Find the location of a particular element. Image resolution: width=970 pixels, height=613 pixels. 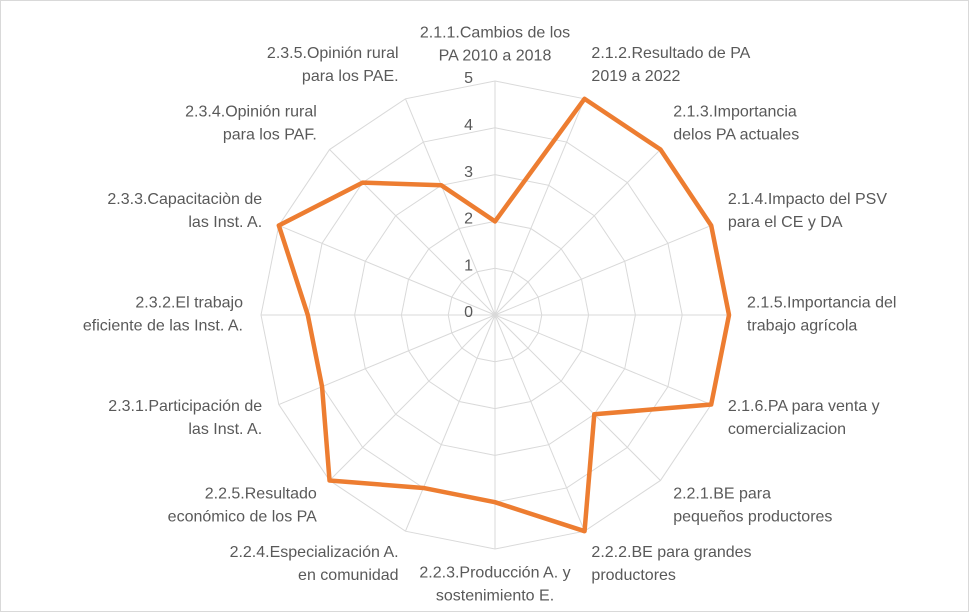

category-label: 2.3.1.Participación de las Inst. A. is located at coordinates (185, 418).